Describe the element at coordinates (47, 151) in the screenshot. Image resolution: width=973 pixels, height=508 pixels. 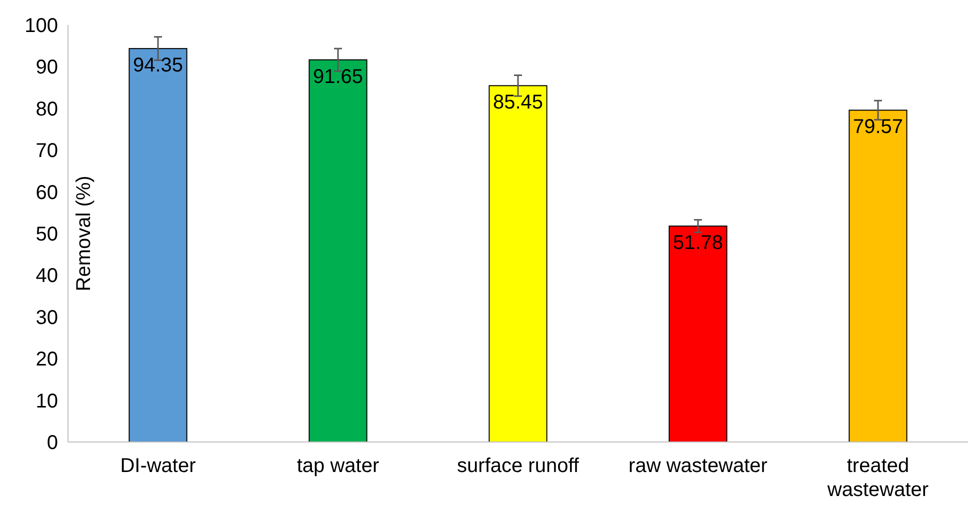
I see `y-tick-label: 70` at that location.